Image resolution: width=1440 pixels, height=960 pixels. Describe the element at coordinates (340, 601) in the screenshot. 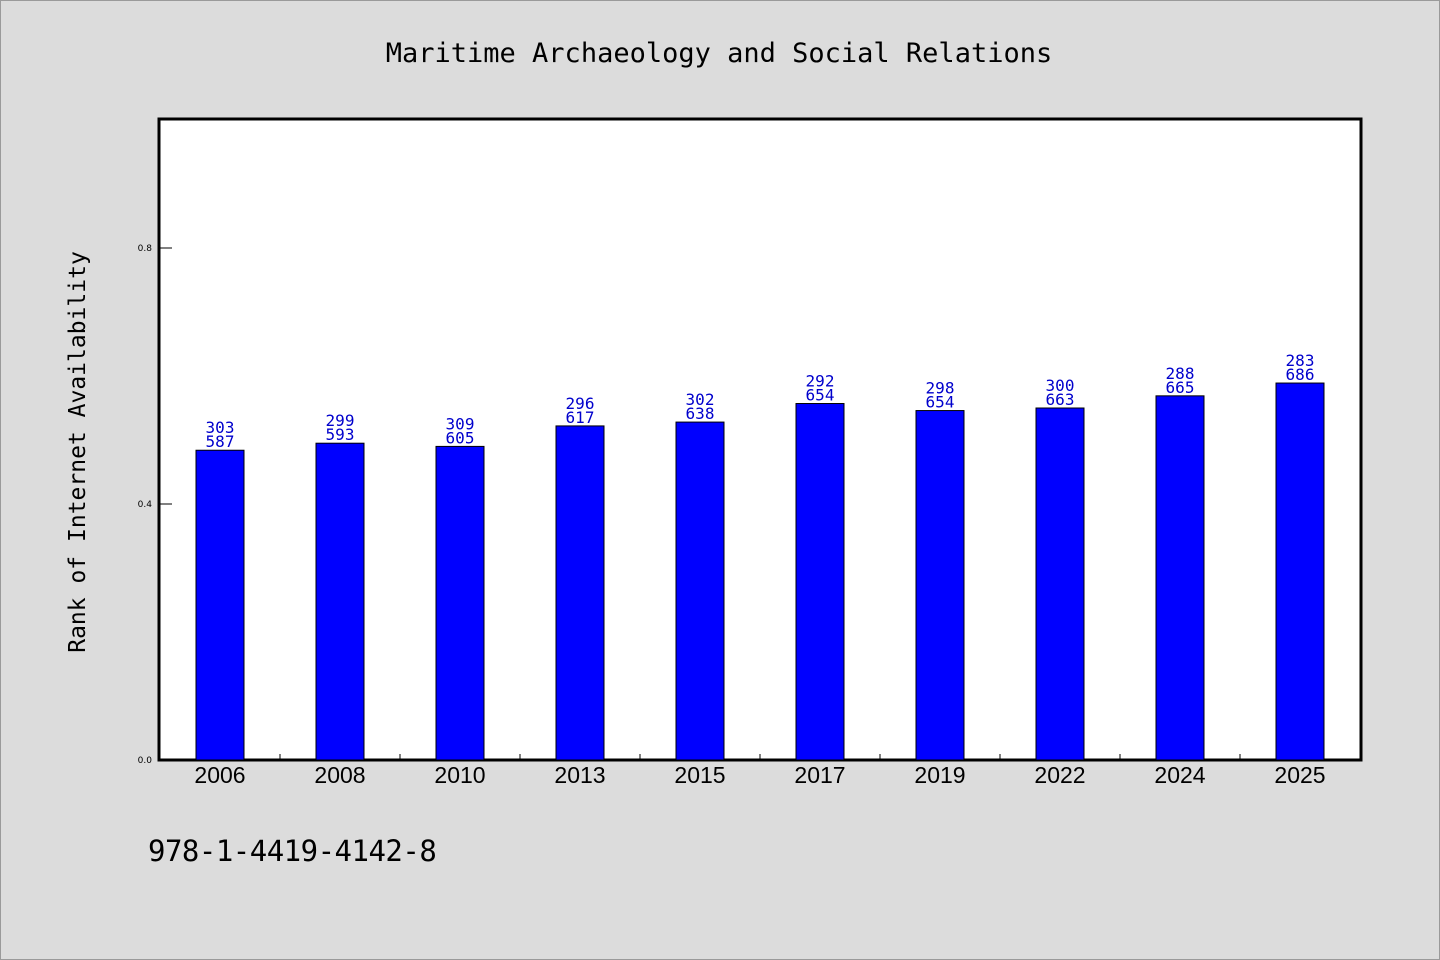

I see `bar-2008` at that location.